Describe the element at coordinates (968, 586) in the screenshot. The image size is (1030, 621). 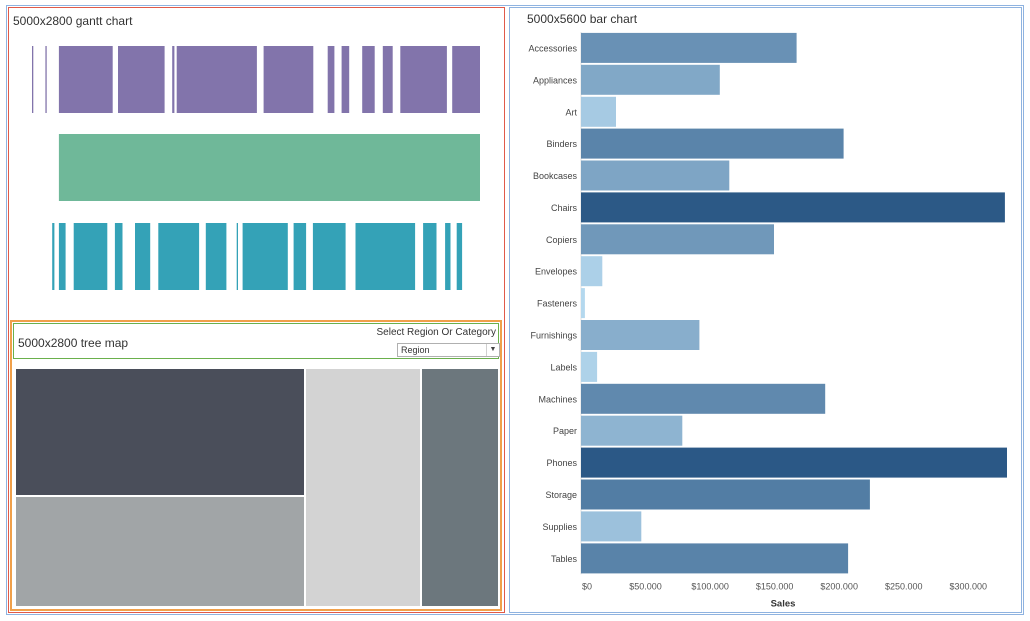
I see `x-tick-label: $300.000` at that location.